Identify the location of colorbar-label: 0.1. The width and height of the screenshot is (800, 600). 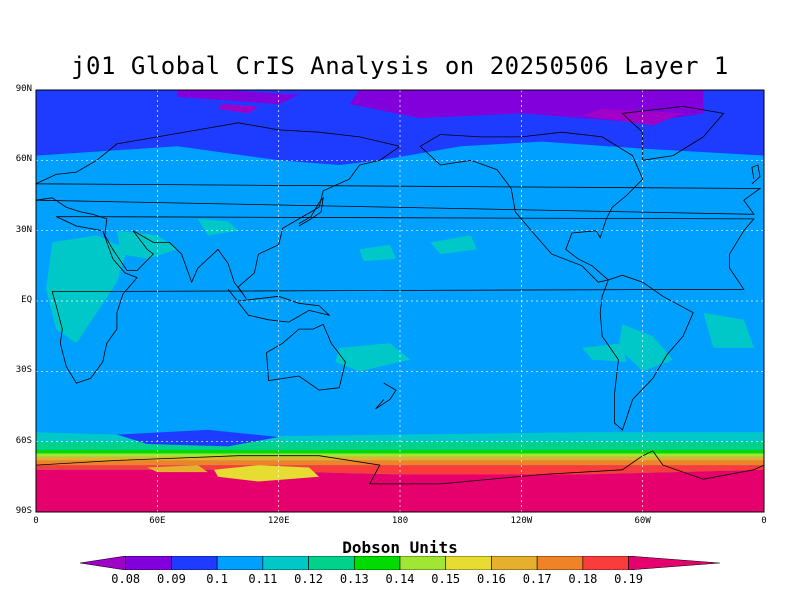
(217, 579).